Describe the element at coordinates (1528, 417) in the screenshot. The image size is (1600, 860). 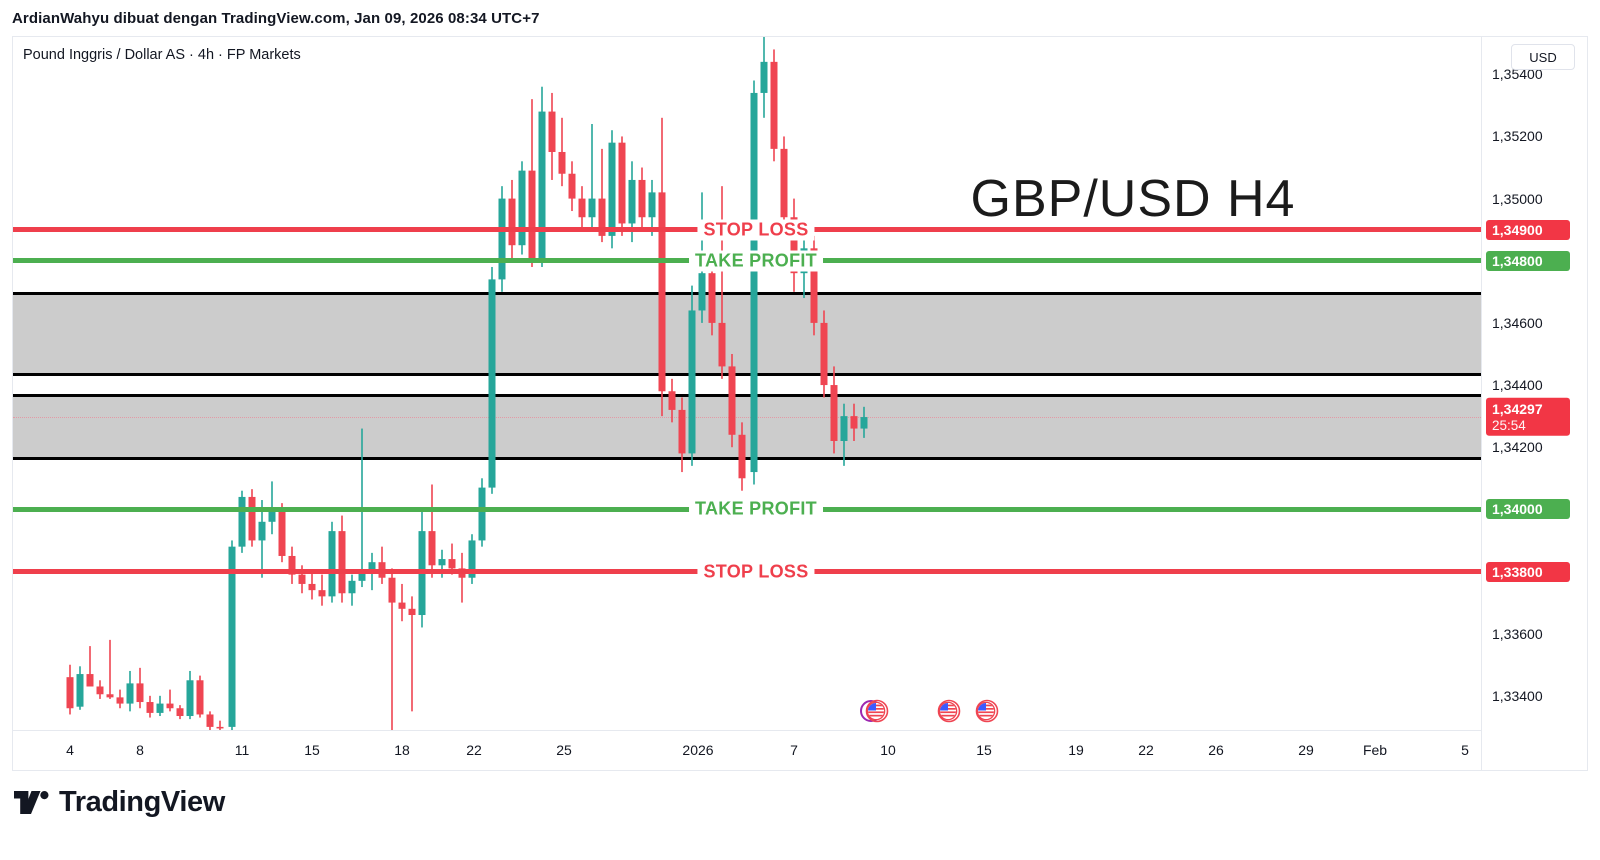
I see `last-price-badge: 1,34297 25:54` at that location.